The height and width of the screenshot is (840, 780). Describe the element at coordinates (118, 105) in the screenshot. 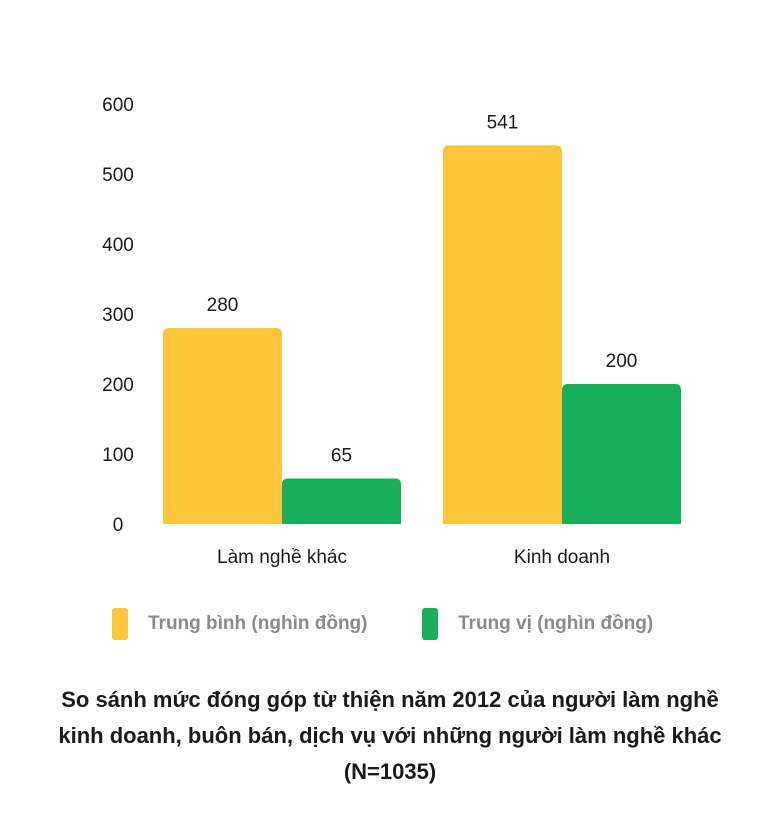

I see `y-tick-label-600: 600` at that location.